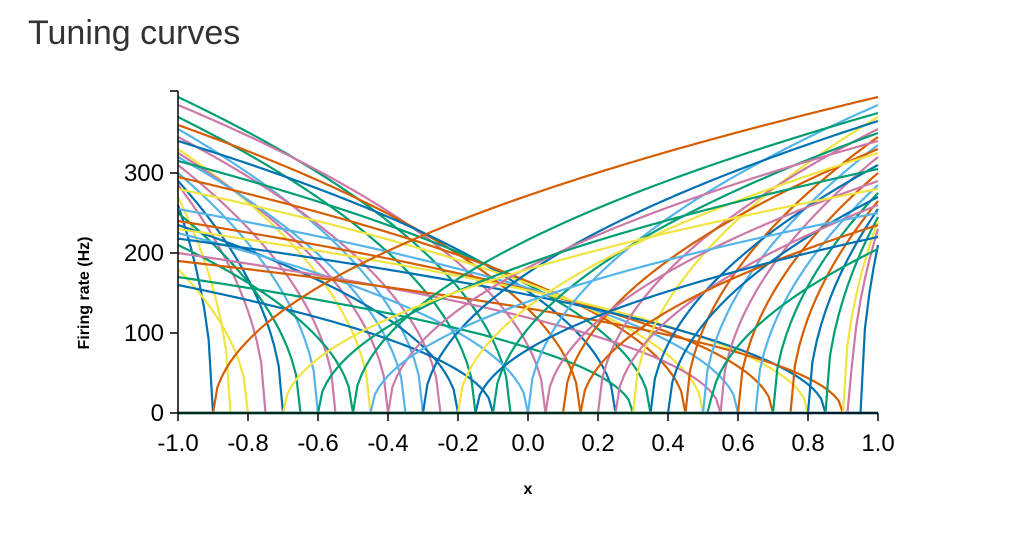 The image size is (1014, 534). What do you see at coordinates (527, 443) in the screenshot?
I see `x-tick-label-5: 0.0` at bounding box center [527, 443].